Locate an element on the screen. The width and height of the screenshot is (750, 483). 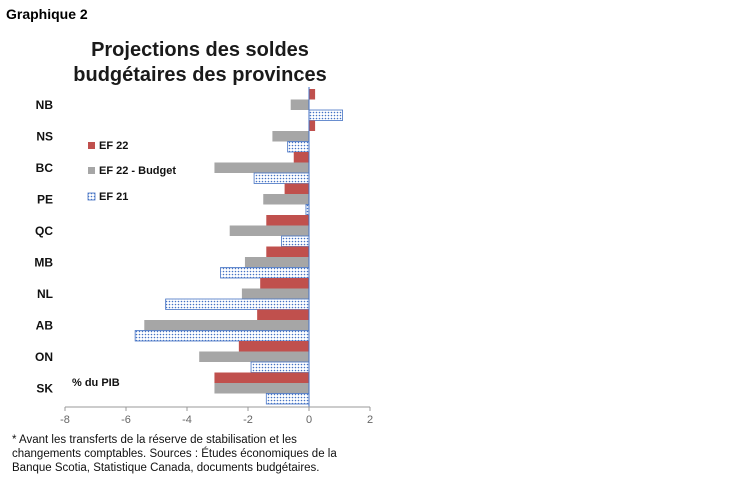
category-label: NL is located at coordinates (45, 294).